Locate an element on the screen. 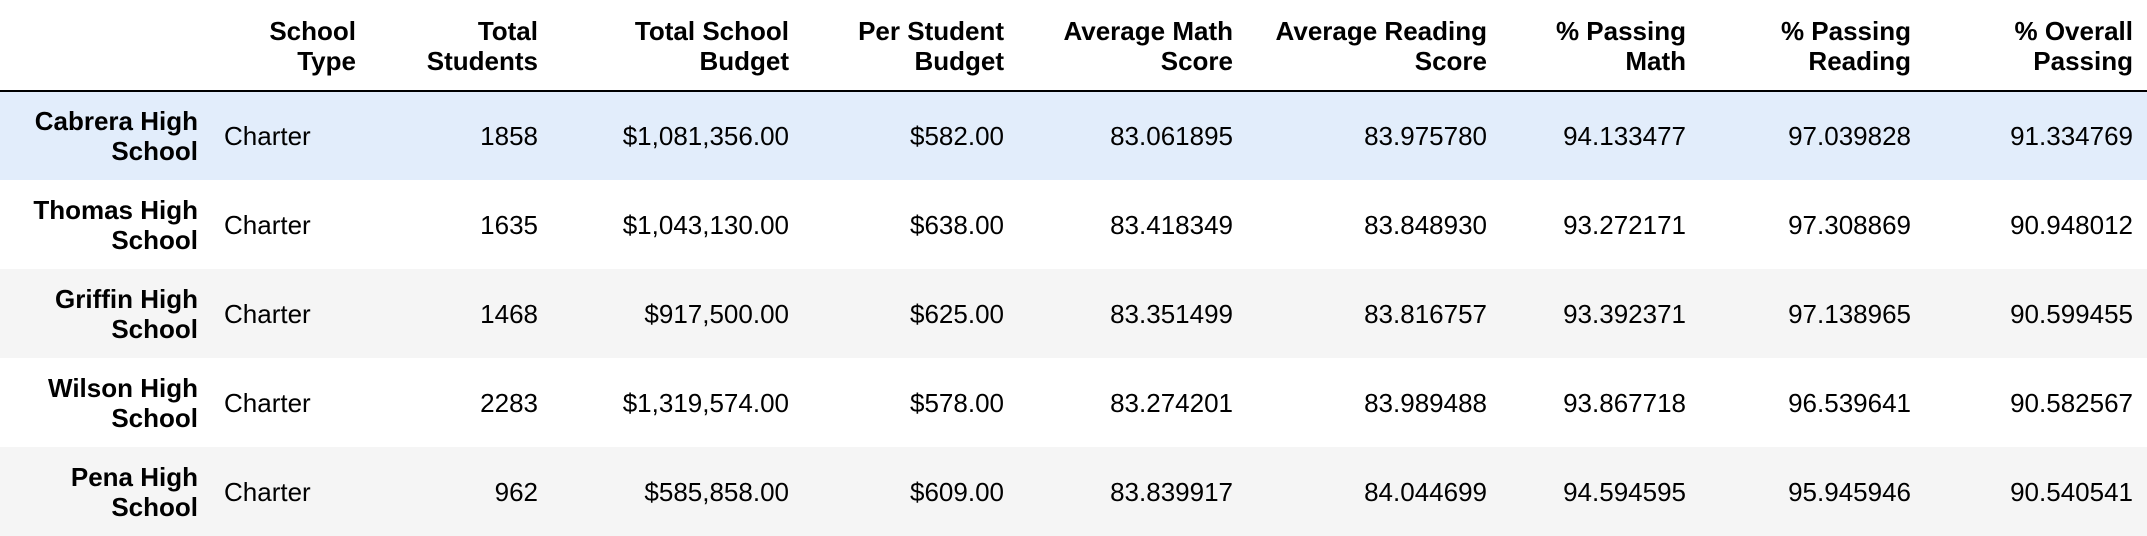  header-line: Total is located at coordinates (507, 31).